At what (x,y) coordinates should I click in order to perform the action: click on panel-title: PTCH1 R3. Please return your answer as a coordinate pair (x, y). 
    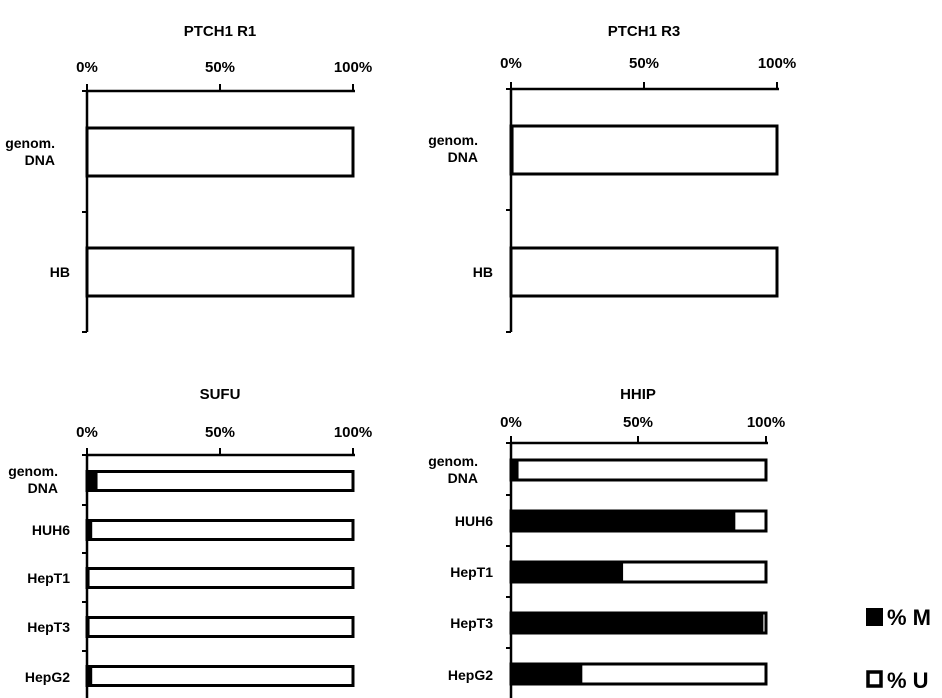
    Looking at the image, I should click on (644, 31).